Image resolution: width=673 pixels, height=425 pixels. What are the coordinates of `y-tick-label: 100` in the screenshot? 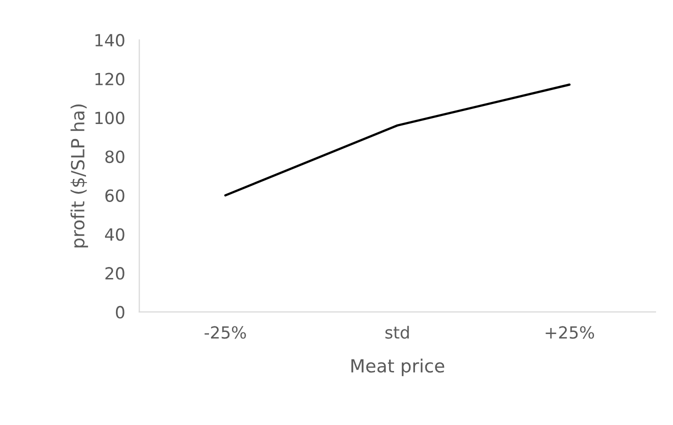 It's located at (109, 118).